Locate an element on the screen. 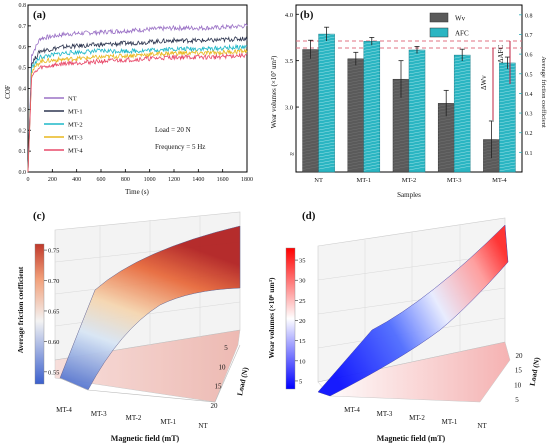 The height and width of the screenshot is (447, 551). panel-a-xtick-label: 1800 is located at coordinates (247, 180).